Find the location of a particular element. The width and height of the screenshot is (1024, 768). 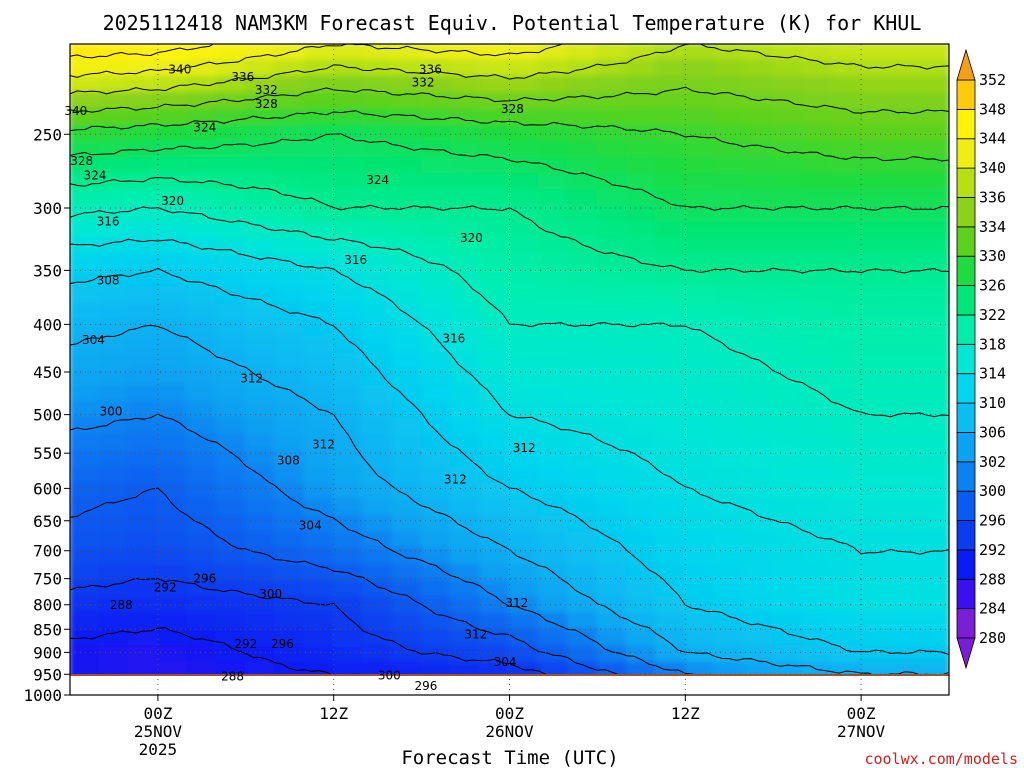

contour-label: 308 is located at coordinates (108, 281).